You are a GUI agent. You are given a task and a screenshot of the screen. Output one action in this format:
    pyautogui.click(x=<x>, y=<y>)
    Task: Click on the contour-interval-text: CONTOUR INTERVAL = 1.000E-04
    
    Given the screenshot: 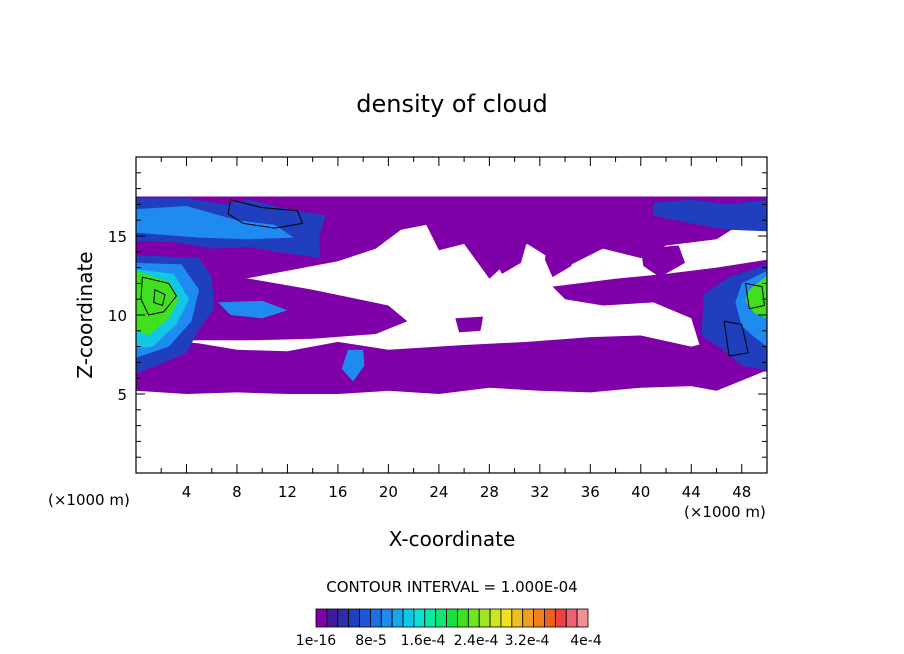 What is the action you would take?
    pyautogui.click(x=451, y=587)
    